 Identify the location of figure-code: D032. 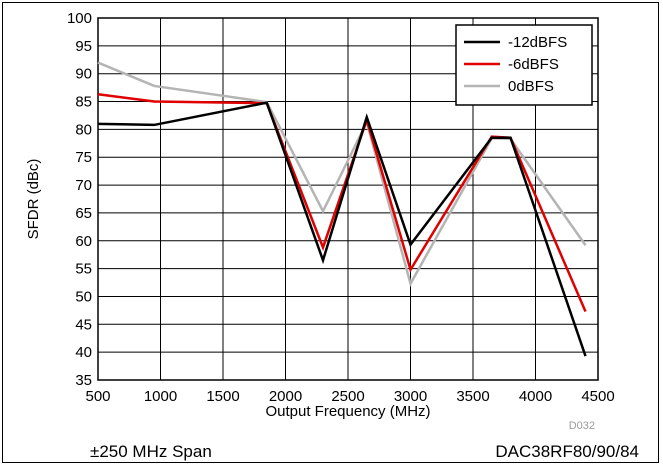
(582, 426).